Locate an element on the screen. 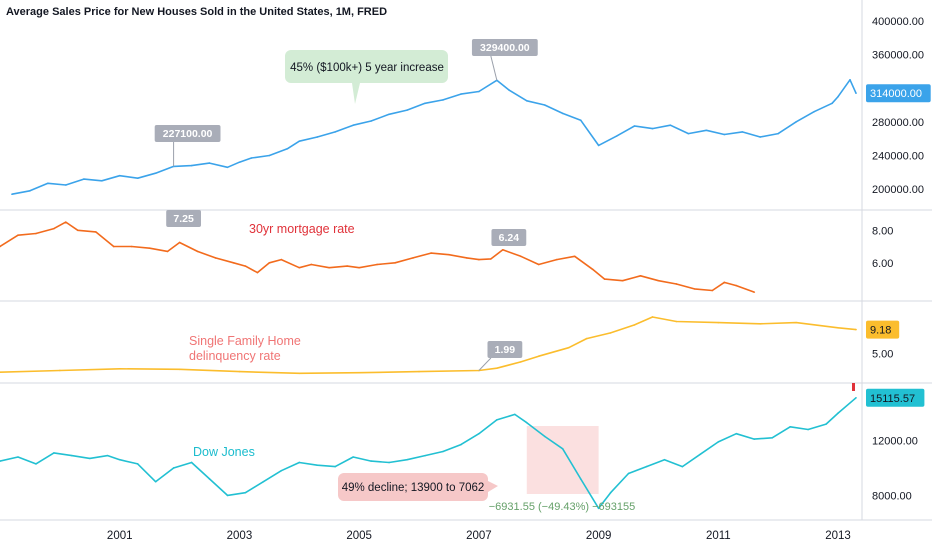  mortgage-annotation-label: 7.25 is located at coordinates (183, 219).